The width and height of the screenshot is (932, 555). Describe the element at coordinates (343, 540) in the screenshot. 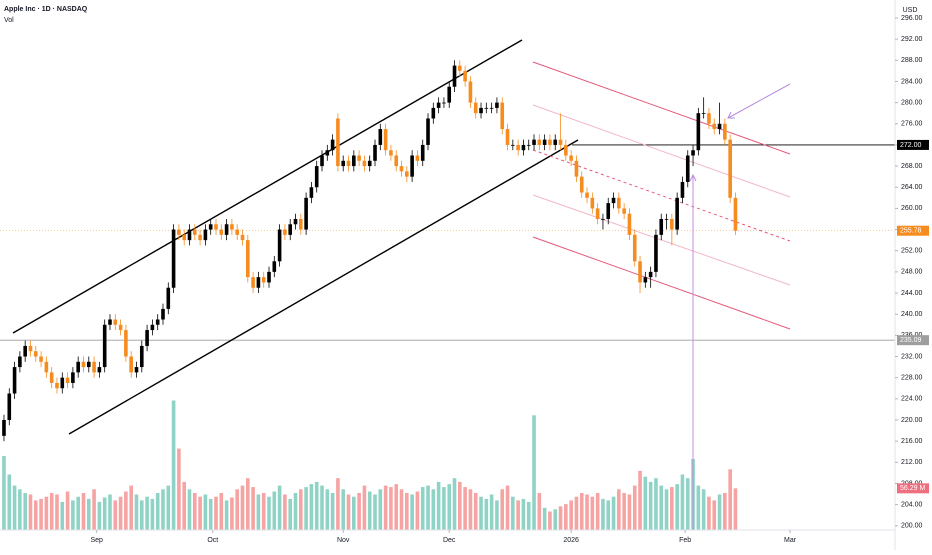

I see `x-tick-label: Nov` at that location.